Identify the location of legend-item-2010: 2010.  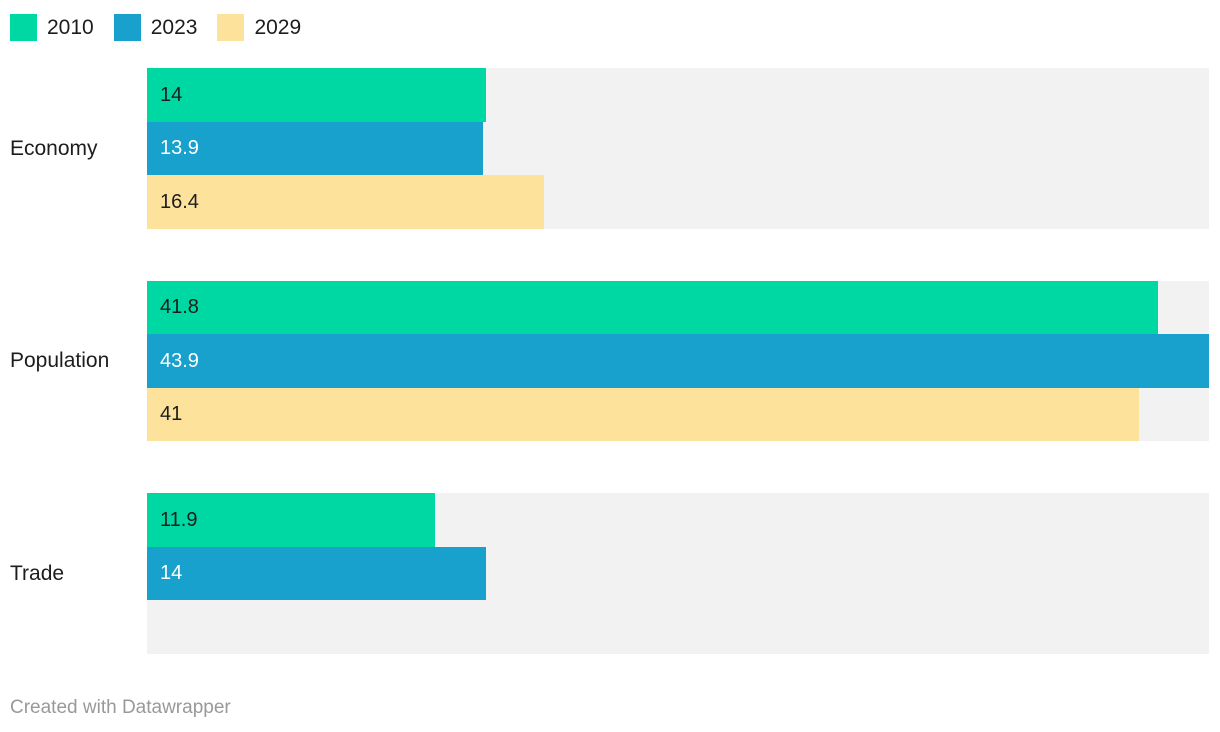
(52, 27).